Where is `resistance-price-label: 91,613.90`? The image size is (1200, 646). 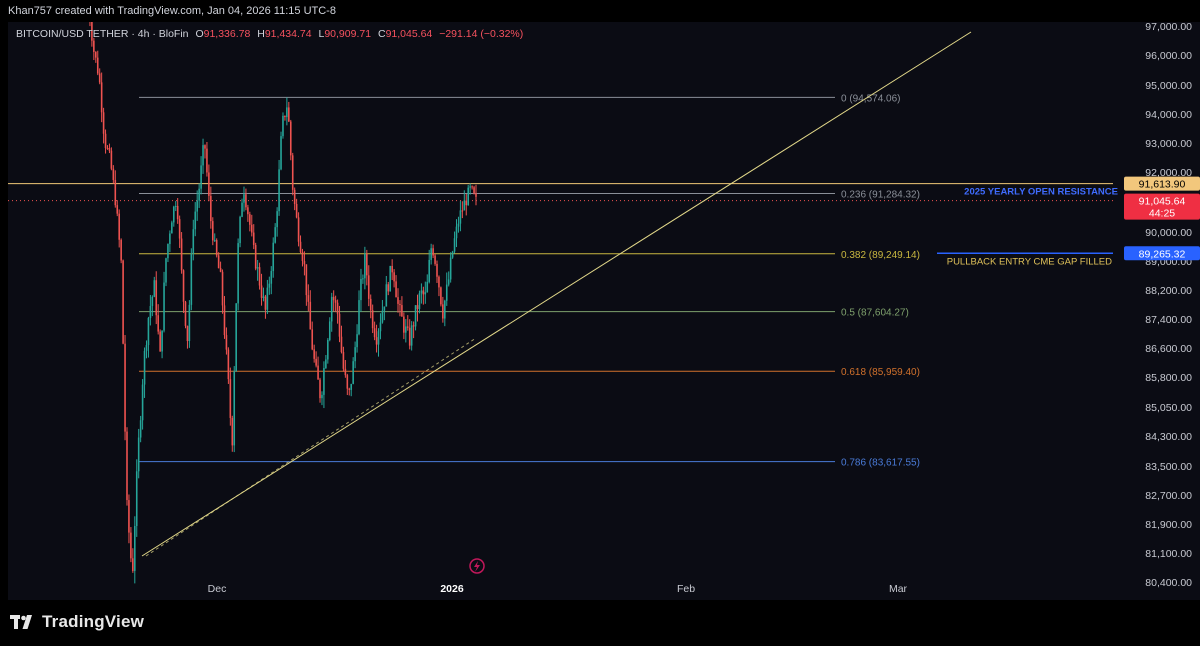
resistance-price-label: 91,613.90 is located at coordinates (1162, 185).